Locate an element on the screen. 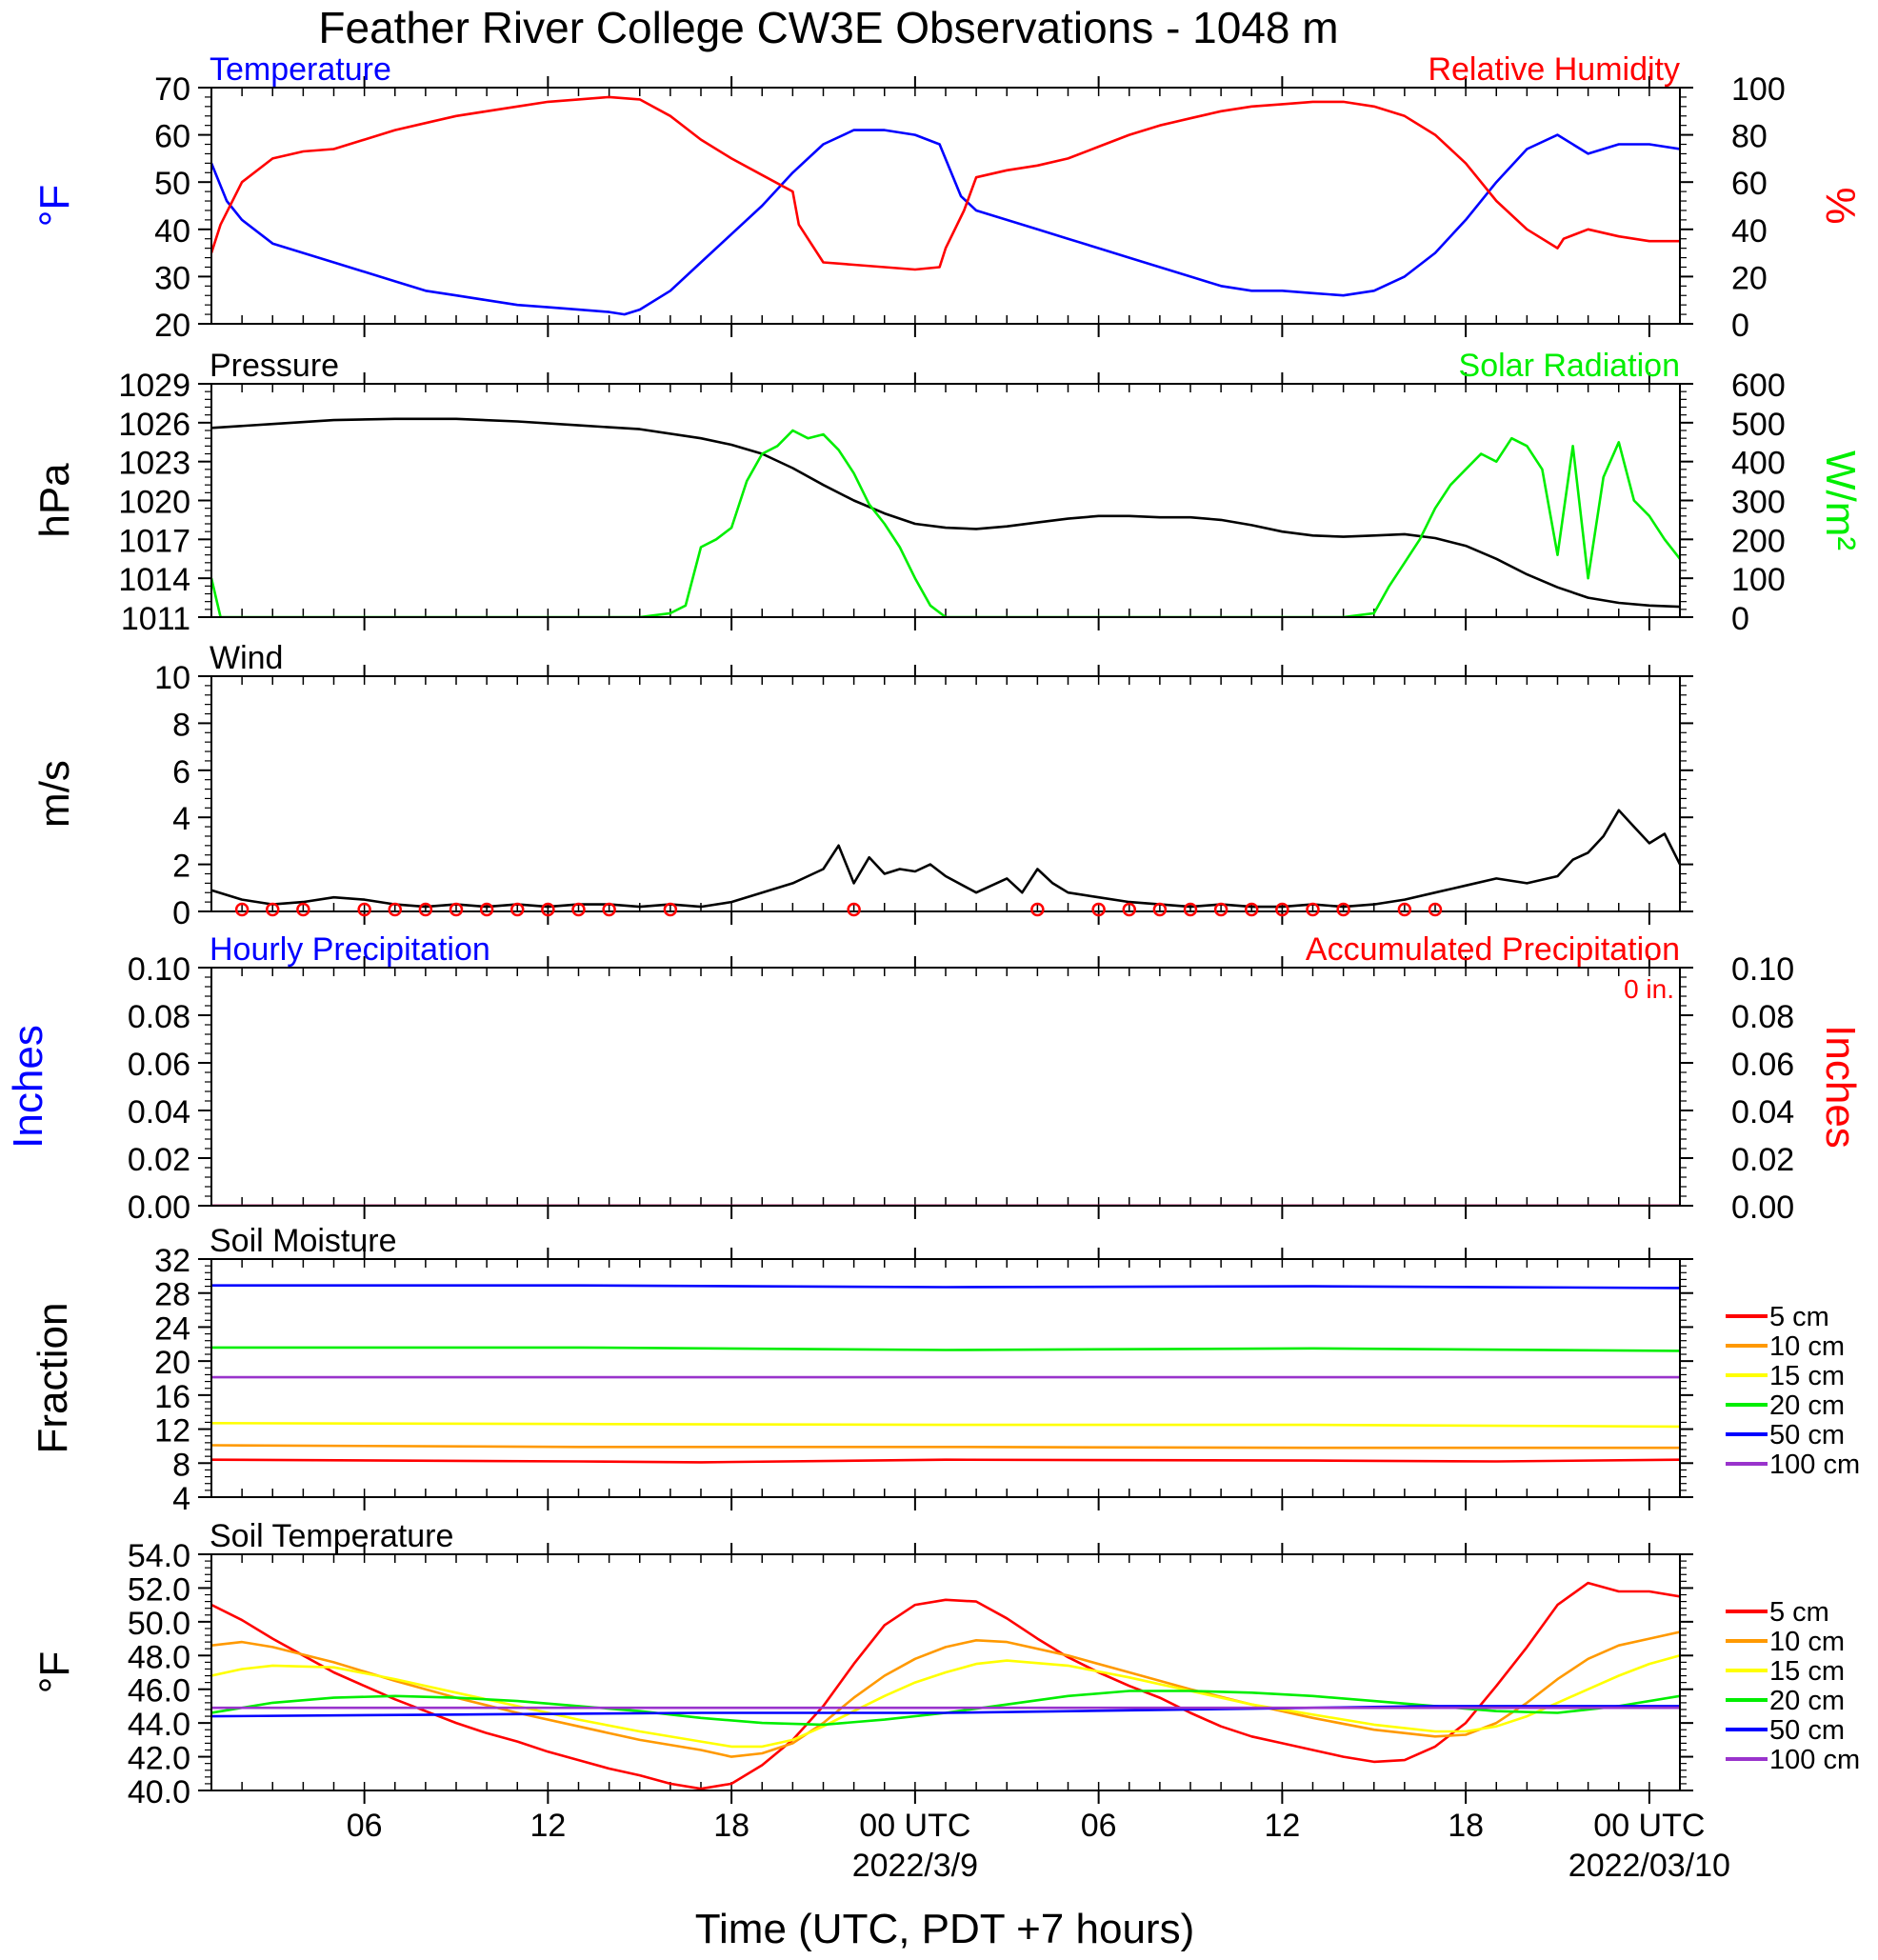 The width and height of the screenshot is (1878, 1960). y-tick-label-left: 52.0 is located at coordinates (159, 1589).